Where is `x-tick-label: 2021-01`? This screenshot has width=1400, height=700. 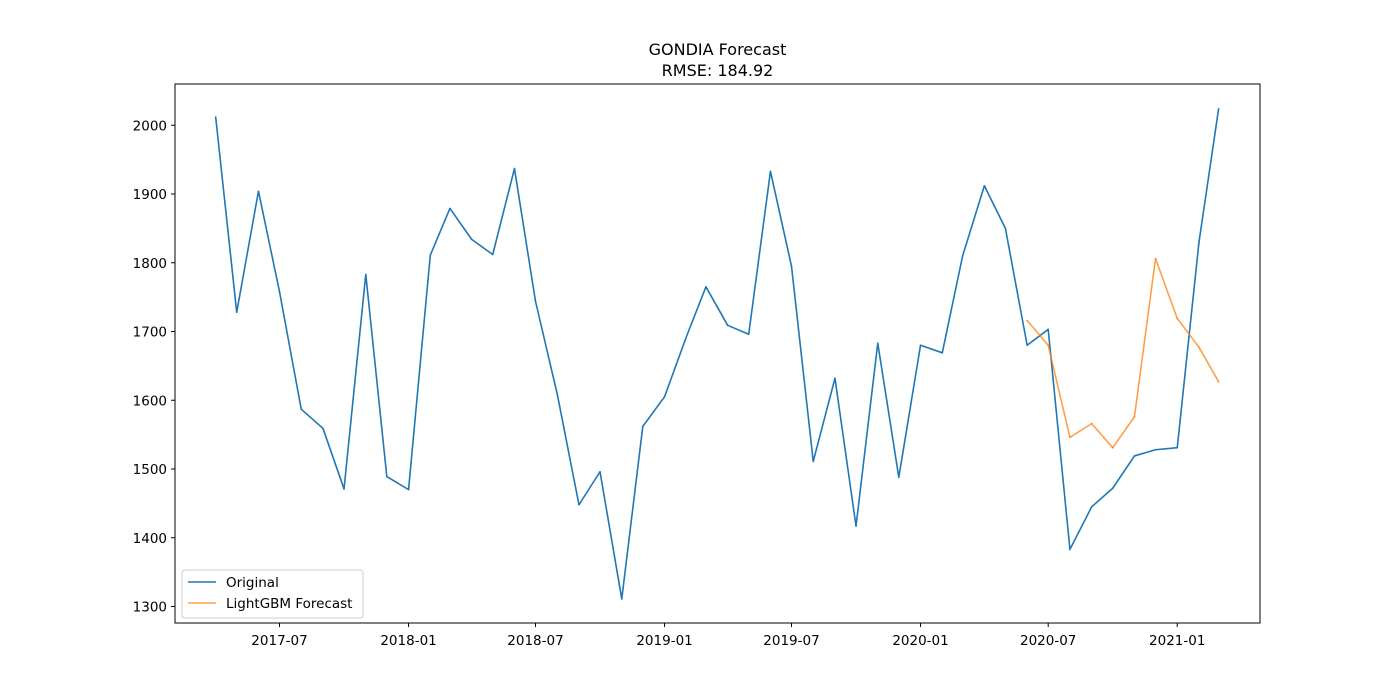
x-tick-label: 2021-01 is located at coordinates (1177, 641).